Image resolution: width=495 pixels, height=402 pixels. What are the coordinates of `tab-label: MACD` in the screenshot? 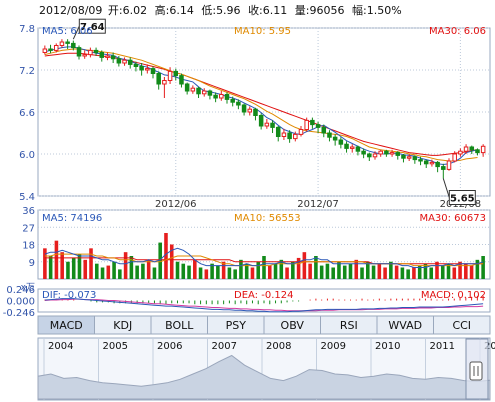 It's located at (66, 325).